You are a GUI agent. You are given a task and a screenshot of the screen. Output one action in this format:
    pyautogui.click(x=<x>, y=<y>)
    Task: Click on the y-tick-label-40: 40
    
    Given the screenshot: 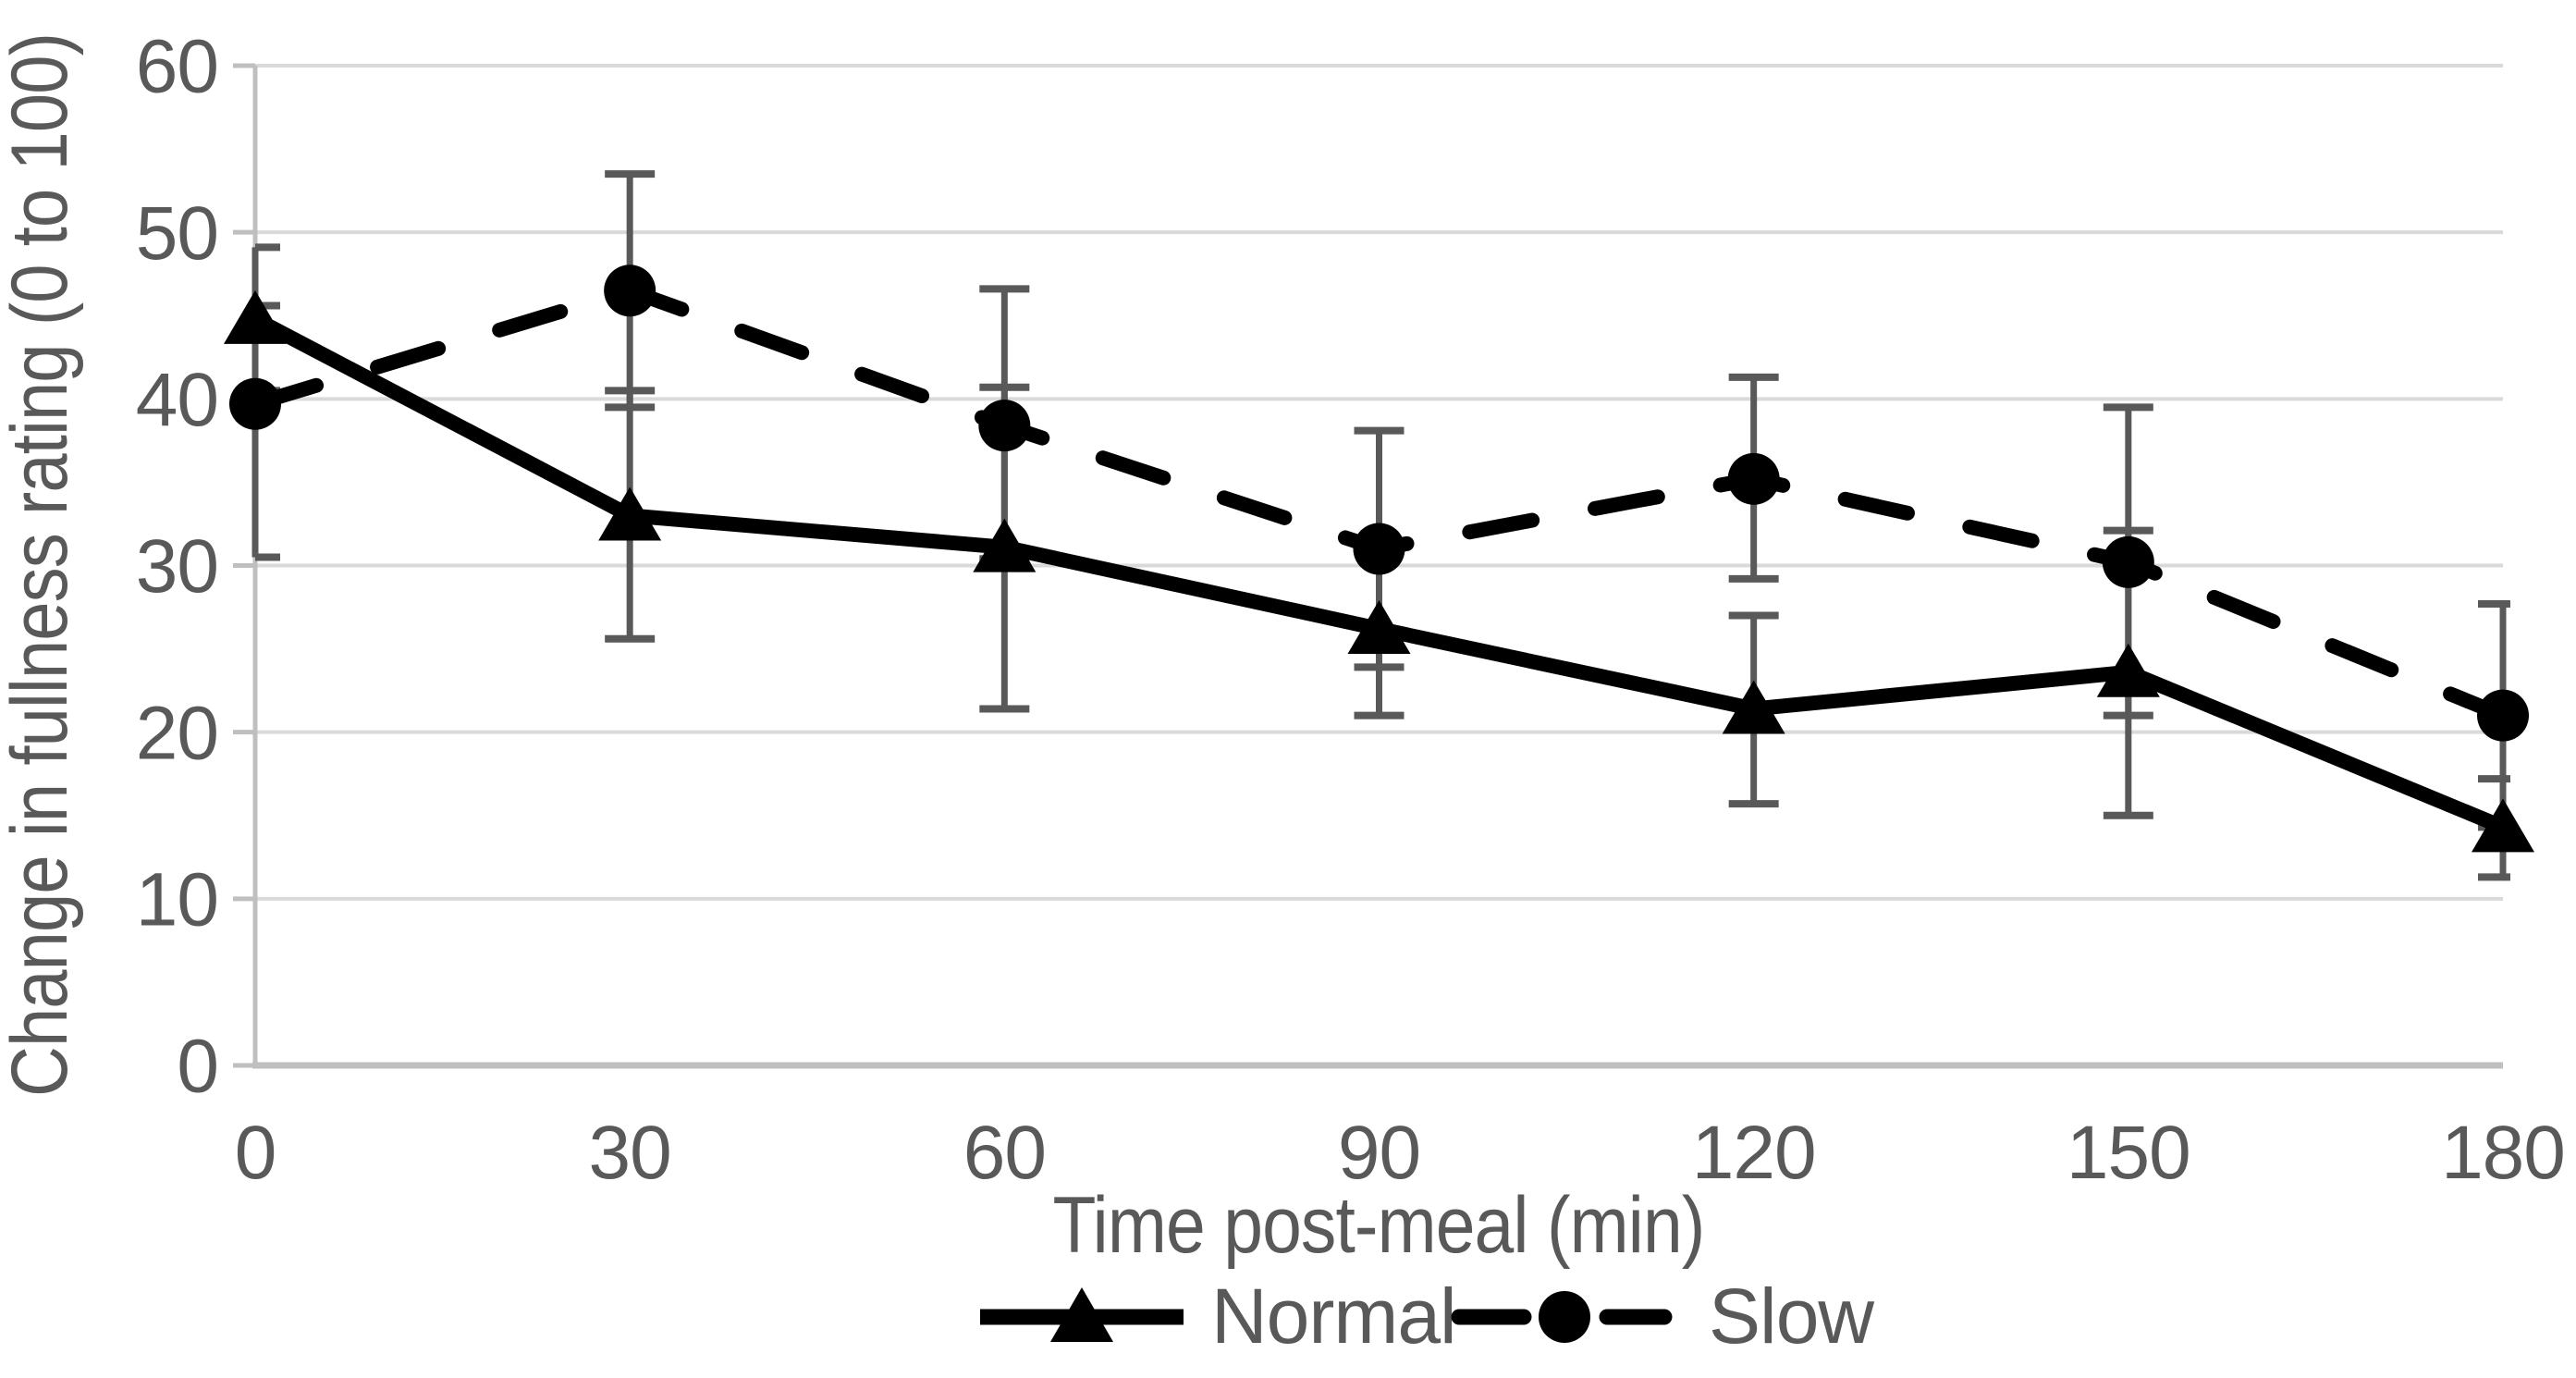 What is the action you would take?
    pyautogui.click(x=177, y=400)
    